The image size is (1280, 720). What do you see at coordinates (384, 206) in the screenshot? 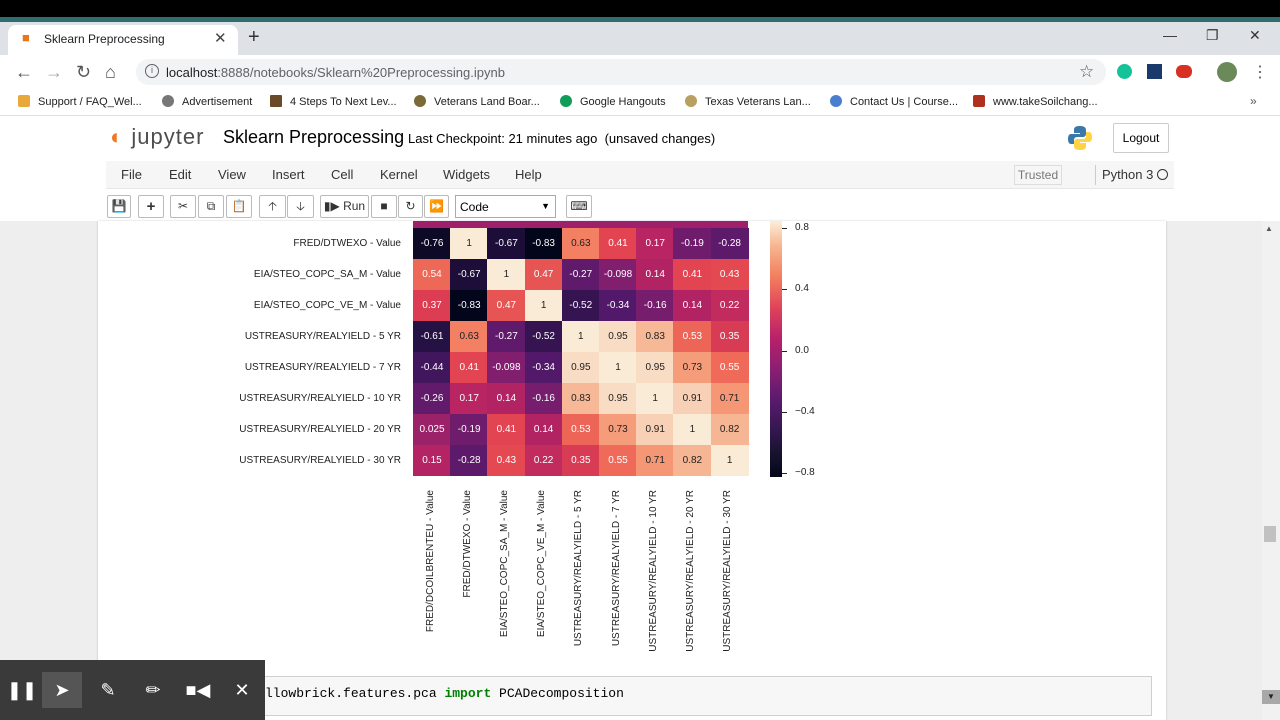
I see `stop-icon: ■` at bounding box center [384, 206].